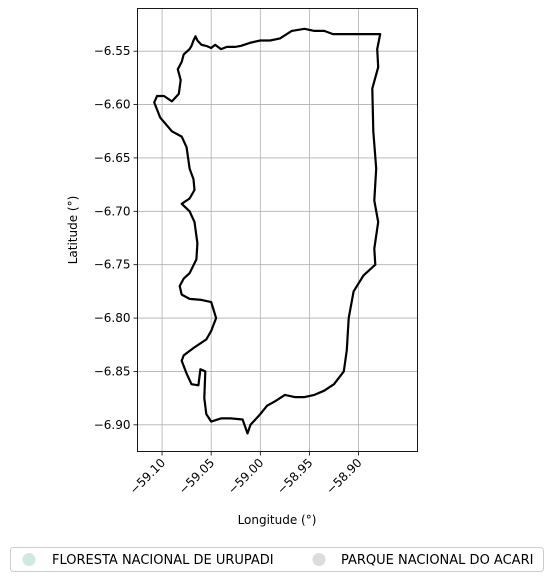  Describe the element at coordinates (112, 425) in the screenshot. I see `y-tick-label: −6.90` at that location.